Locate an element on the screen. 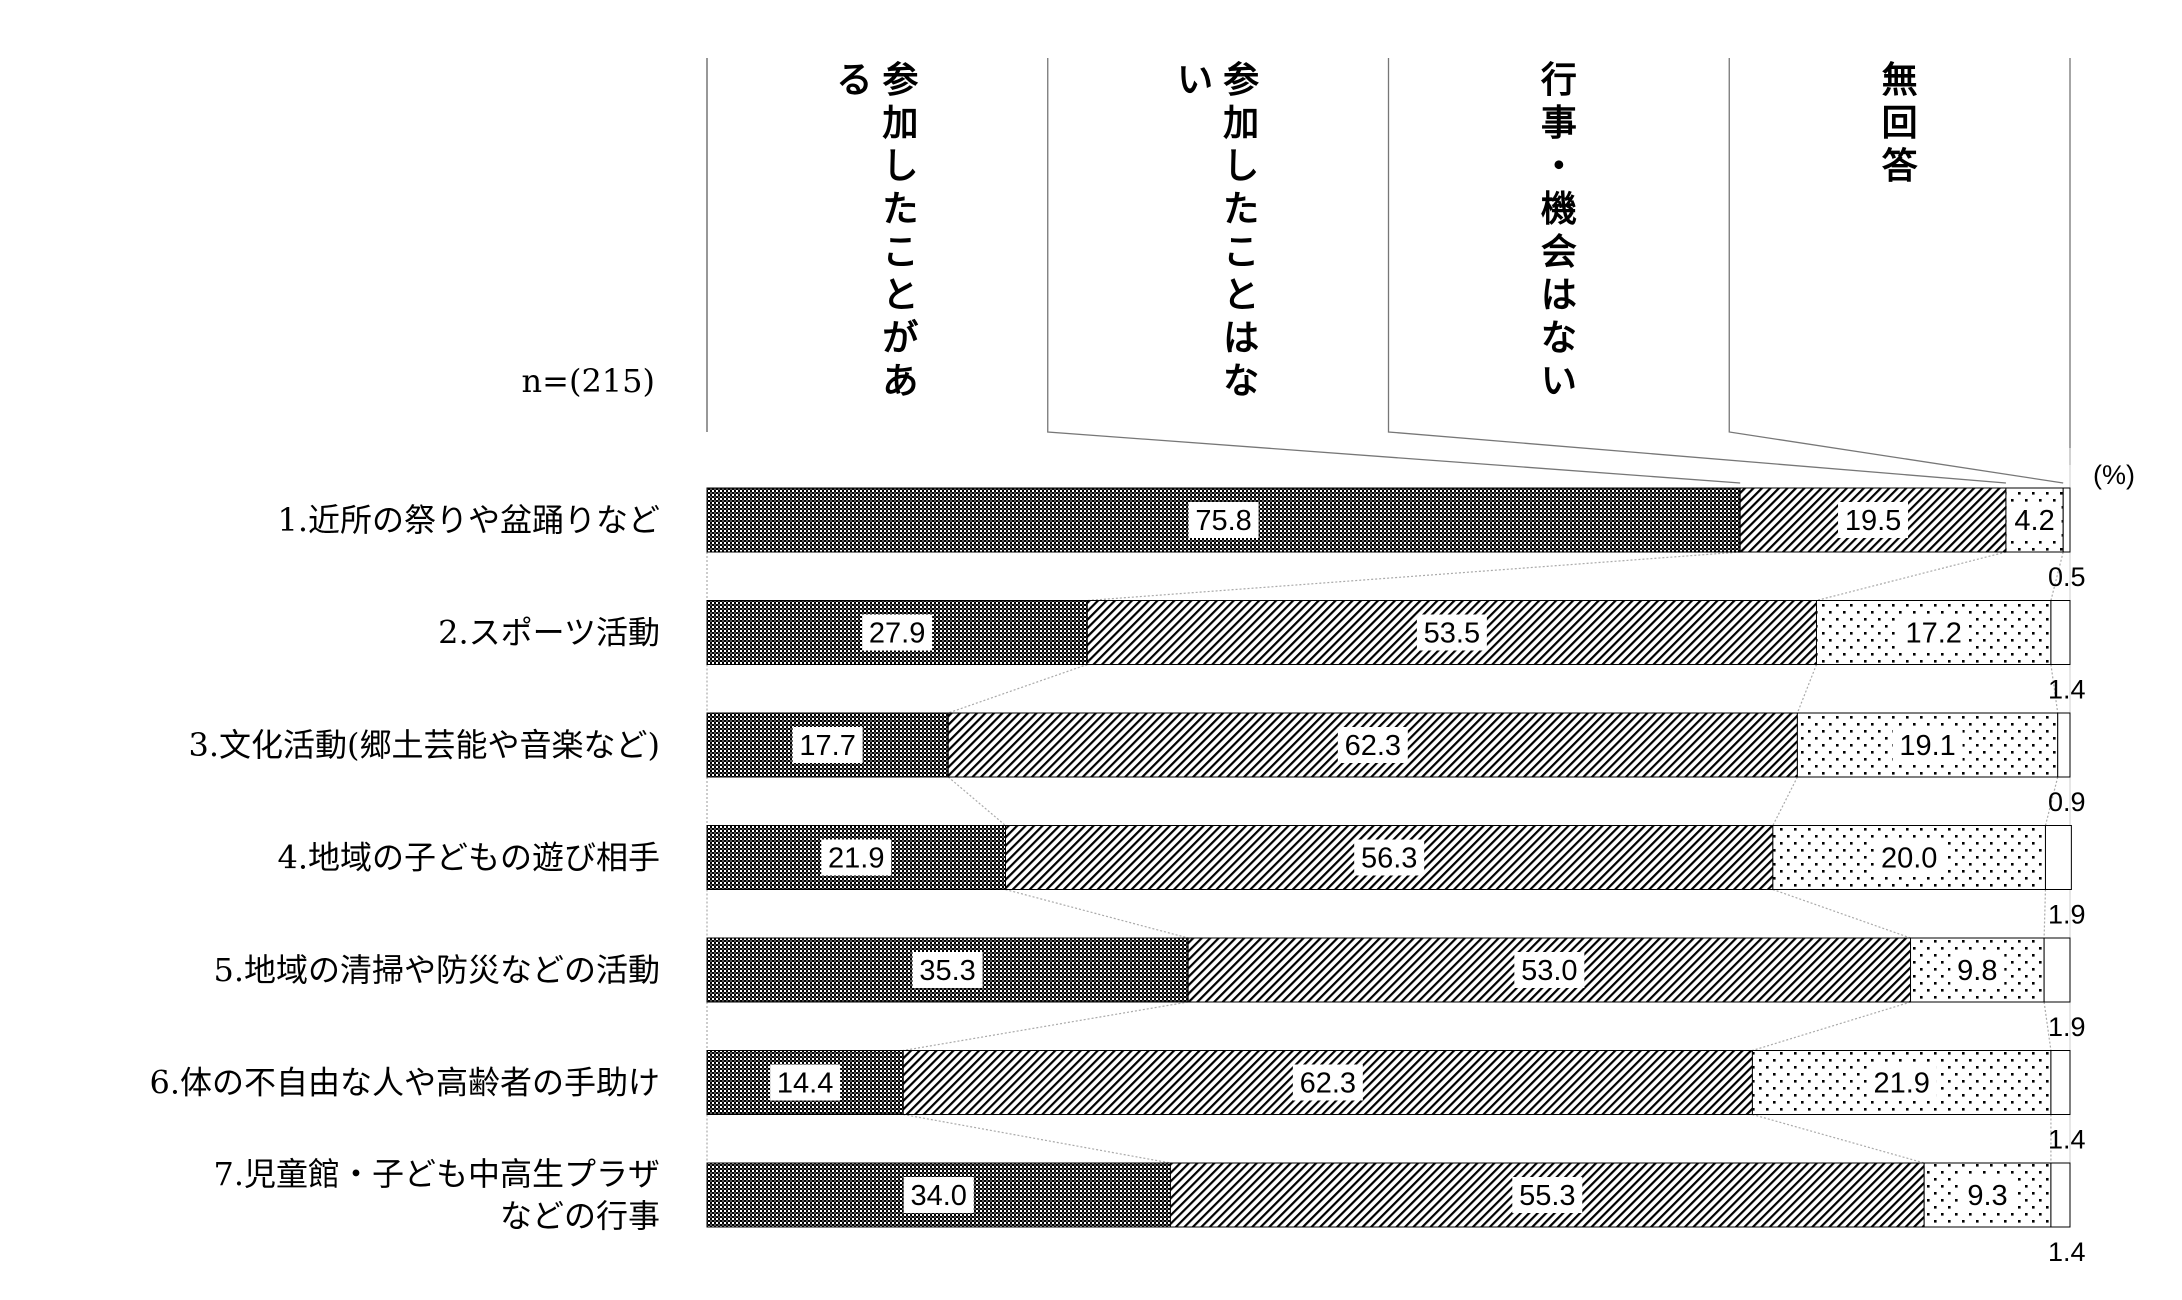  value-label-no-answer: 0.9 is located at coordinates (2067, 802).